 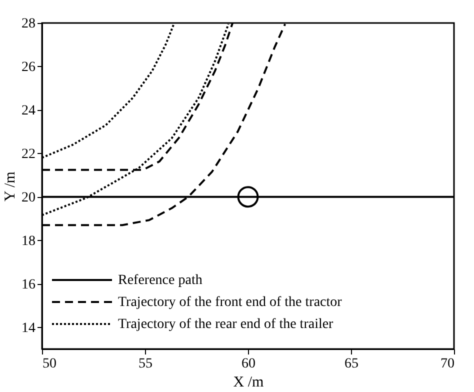 I want to click on legend-label: Trajectory of the front end of the tractor, so click(x=230, y=302).